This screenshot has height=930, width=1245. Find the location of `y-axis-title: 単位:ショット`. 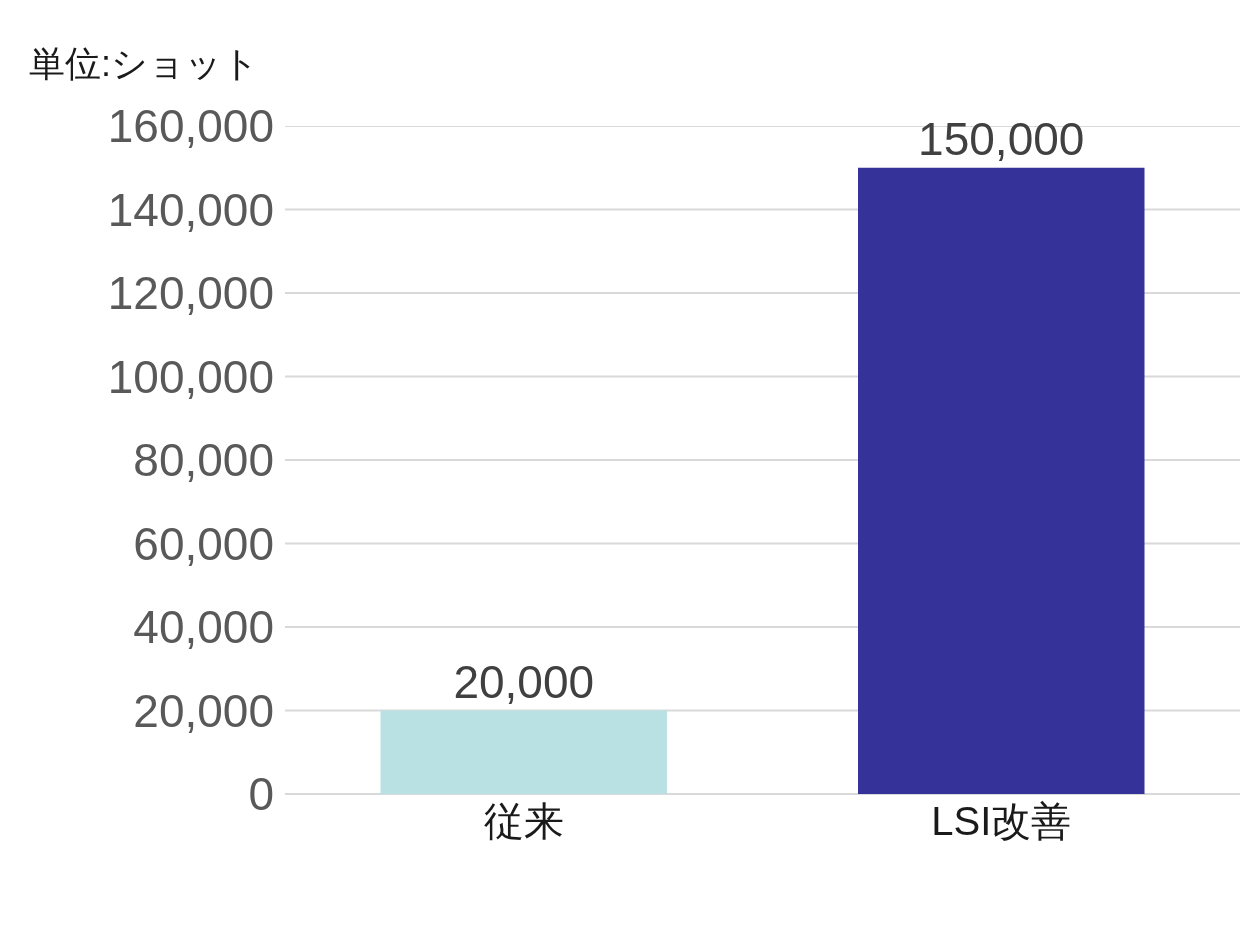

y-axis-title: 単位:ショット is located at coordinates (144, 63).